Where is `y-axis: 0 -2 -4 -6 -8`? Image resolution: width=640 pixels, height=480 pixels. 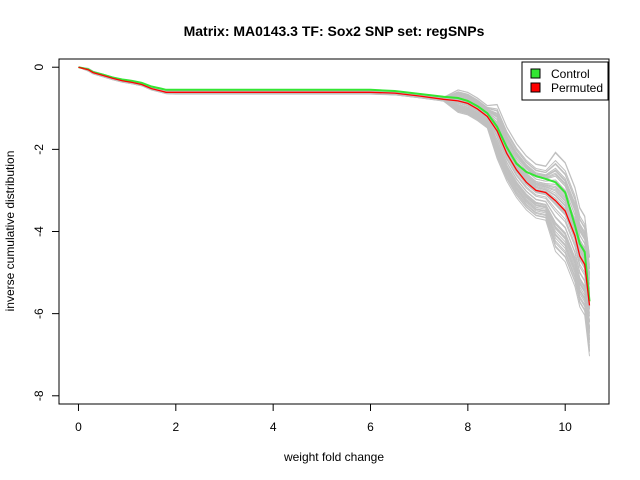
y-axis: 0 -2 -4 -6 -8 is located at coordinates (46, 232).